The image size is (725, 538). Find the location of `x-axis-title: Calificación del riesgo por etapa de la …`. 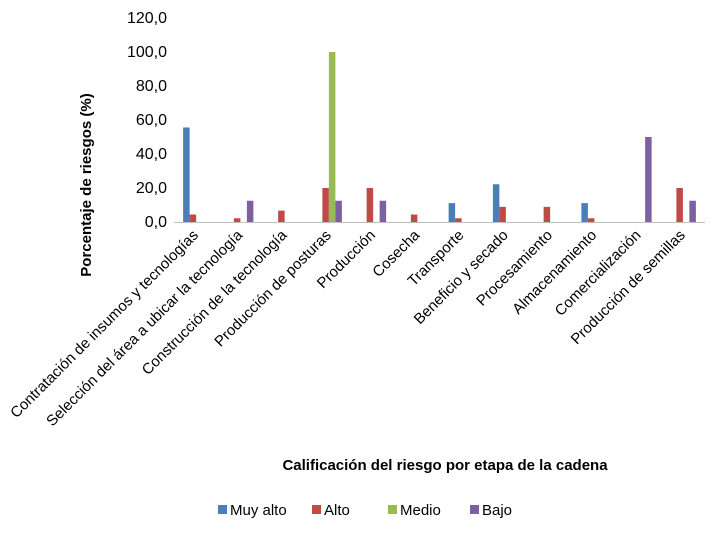

x-axis-title: Calificación del riesgo por etapa de la … is located at coordinates (445, 465).